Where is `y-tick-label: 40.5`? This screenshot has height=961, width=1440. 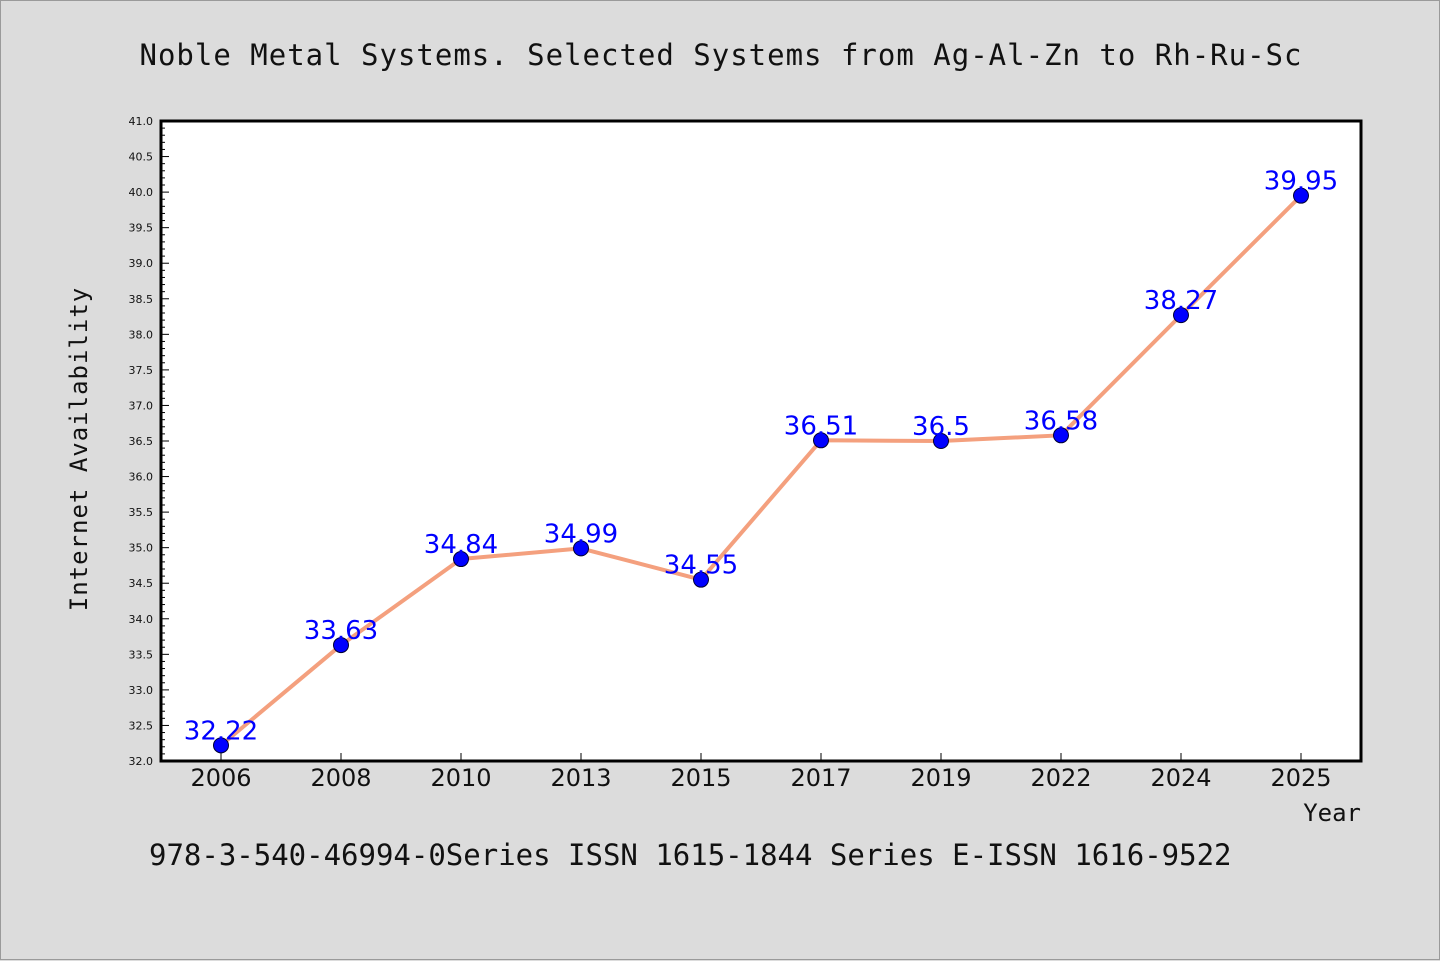
y-tick-label: 40.5 is located at coordinates (141, 157).